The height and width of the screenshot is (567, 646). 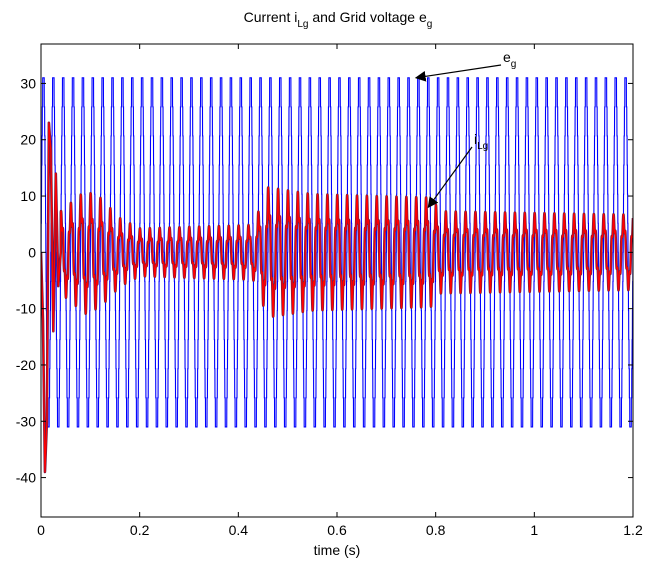 I want to click on chart-title-prefix: Current i, so click(x=271, y=17).